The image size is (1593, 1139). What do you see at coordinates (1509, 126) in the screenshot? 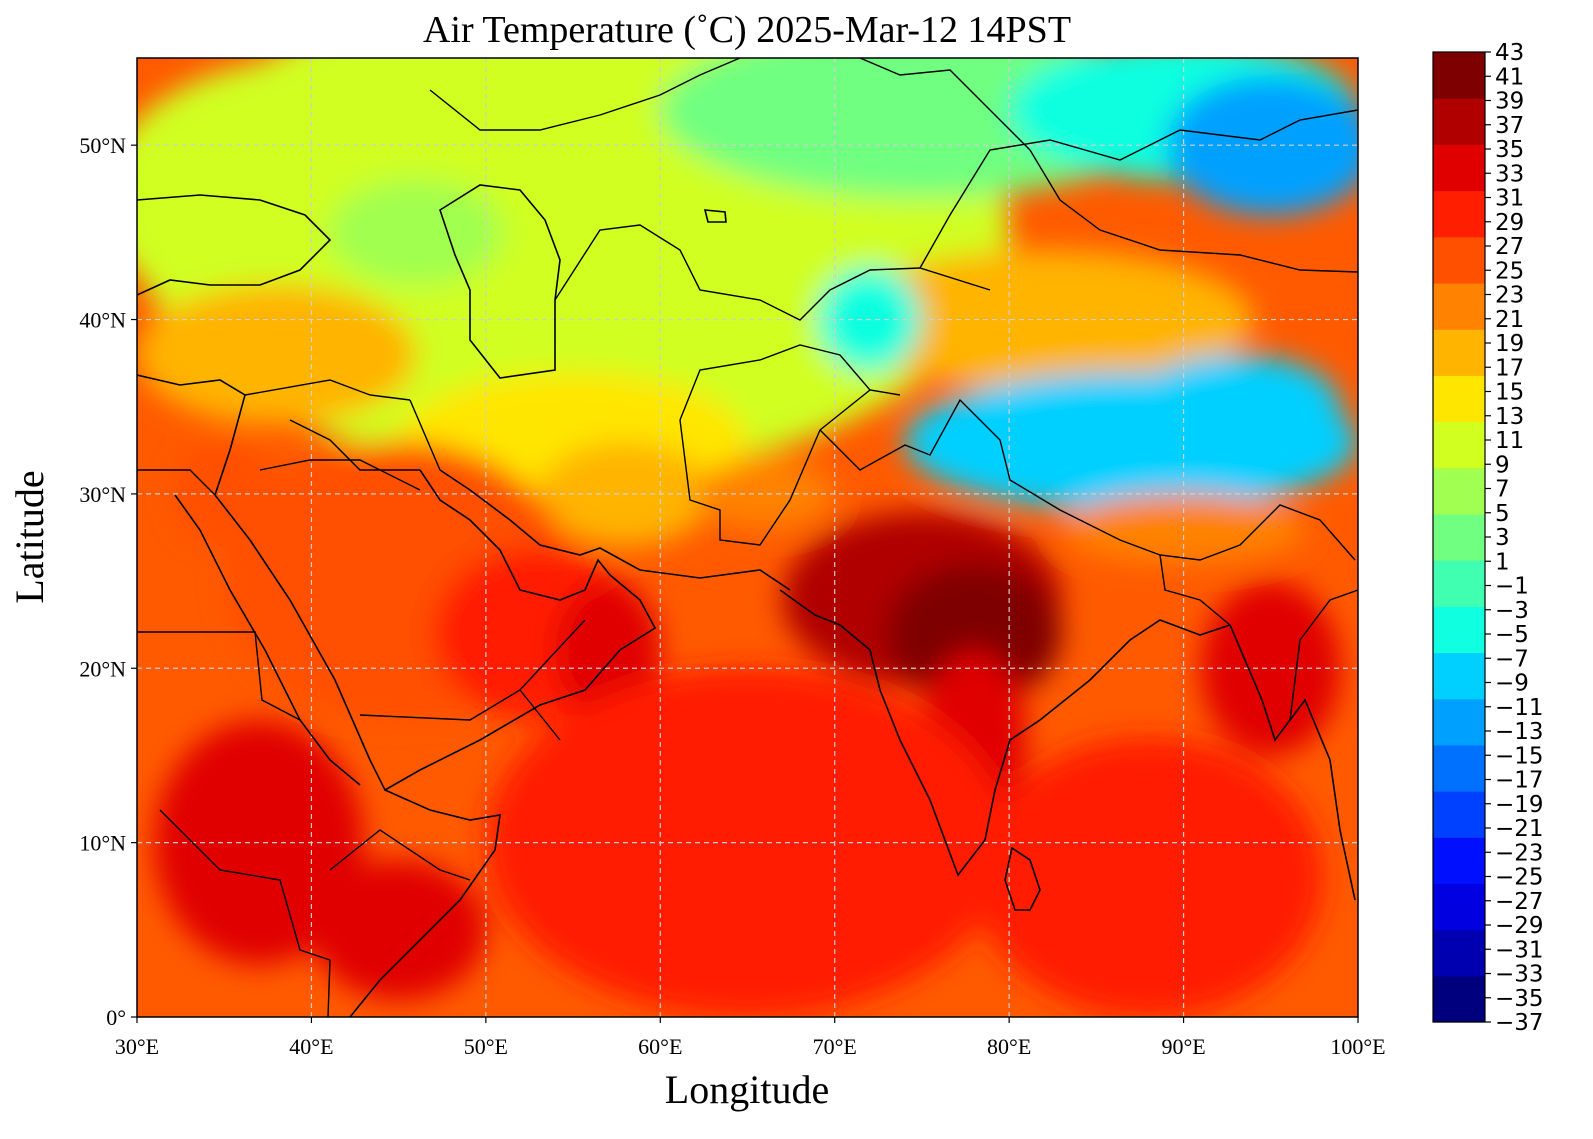
I see `colorbar-tick-label: 37` at bounding box center [1509, 126].